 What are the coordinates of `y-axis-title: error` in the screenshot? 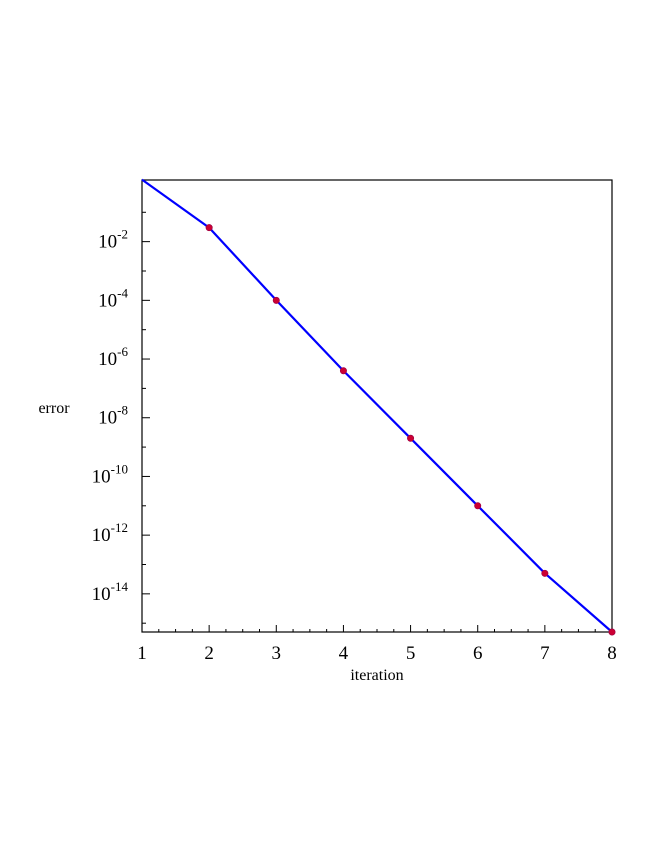 It's located at (54, 408).